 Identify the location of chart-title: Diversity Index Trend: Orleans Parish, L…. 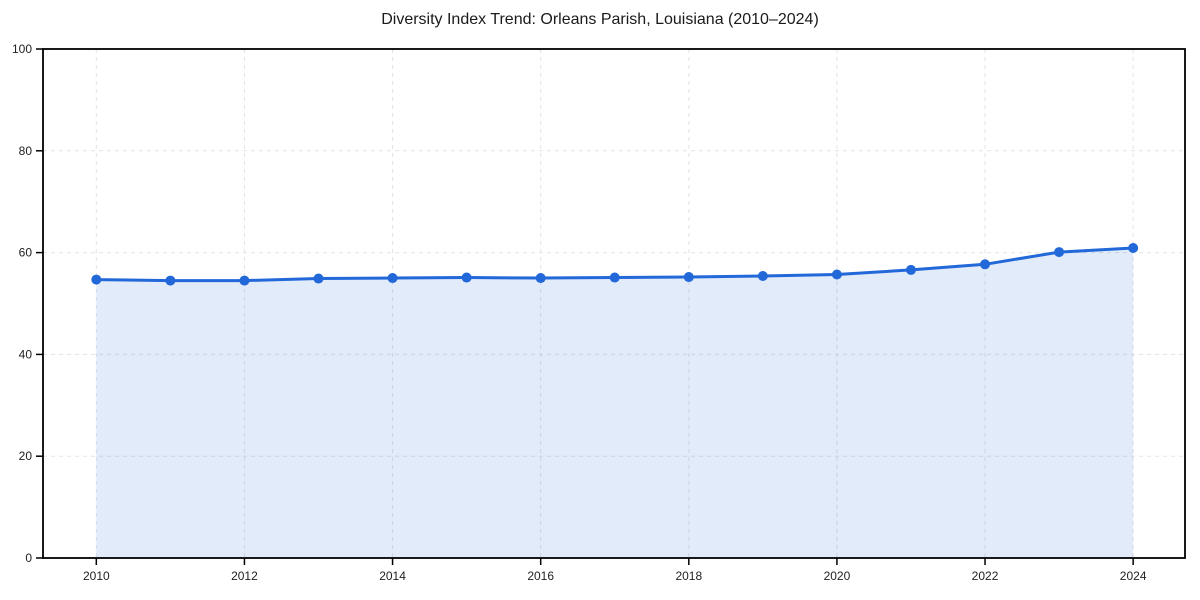
(600, 19).